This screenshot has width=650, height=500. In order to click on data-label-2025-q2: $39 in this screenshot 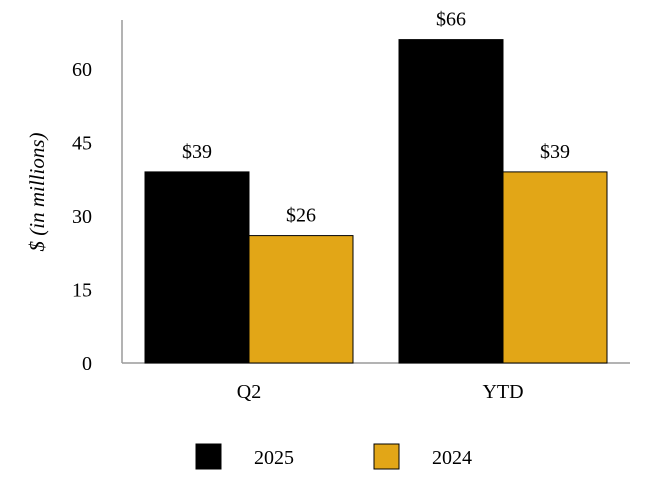, I will do `click(197, 152)`.